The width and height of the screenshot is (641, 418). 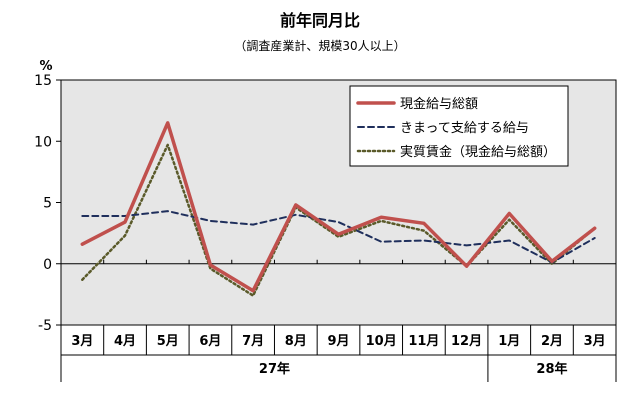 I want to click on y-tick-label: 10, so click(x=43, y=142).